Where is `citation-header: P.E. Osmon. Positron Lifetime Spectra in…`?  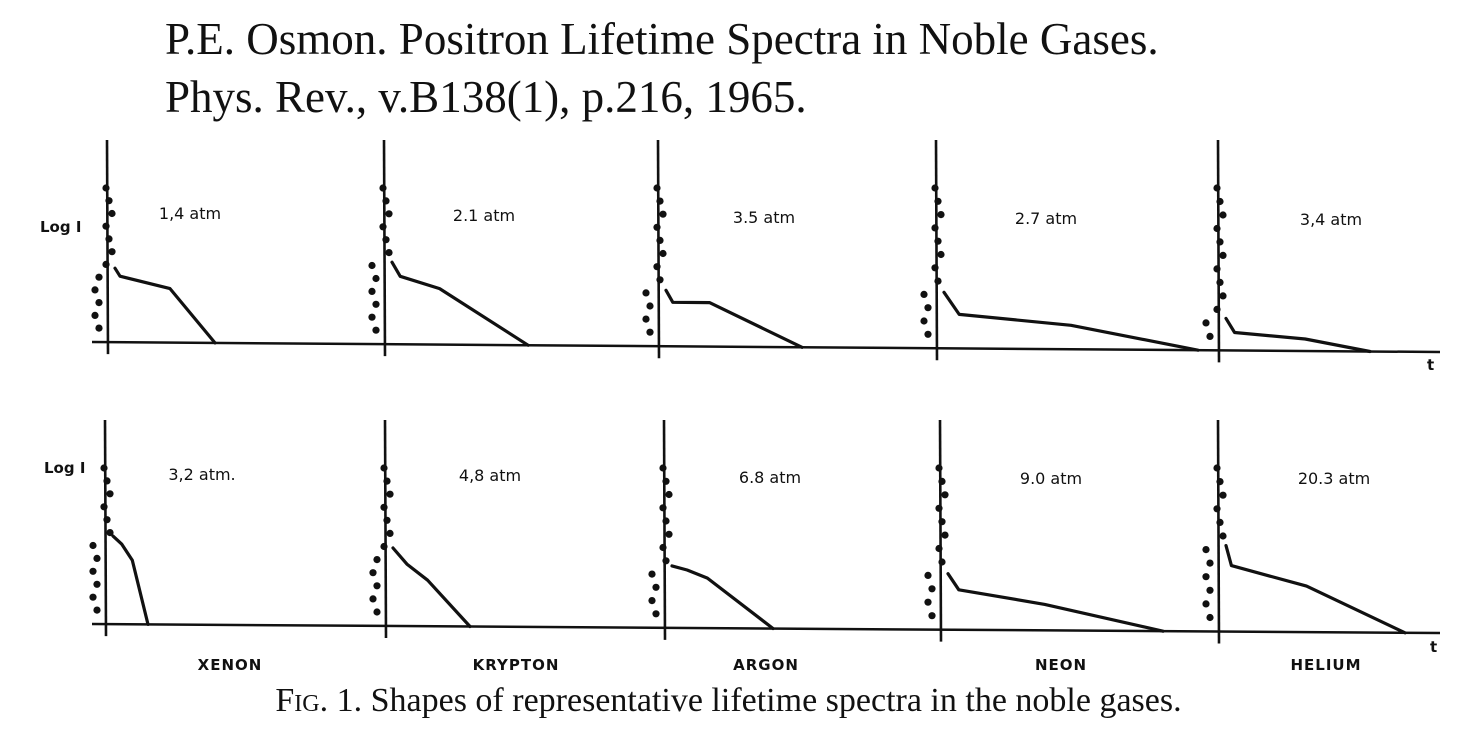 citation-header: P.E. Osmon. Positron Lifetime Spectra in… is located at coordinates (662, 68).